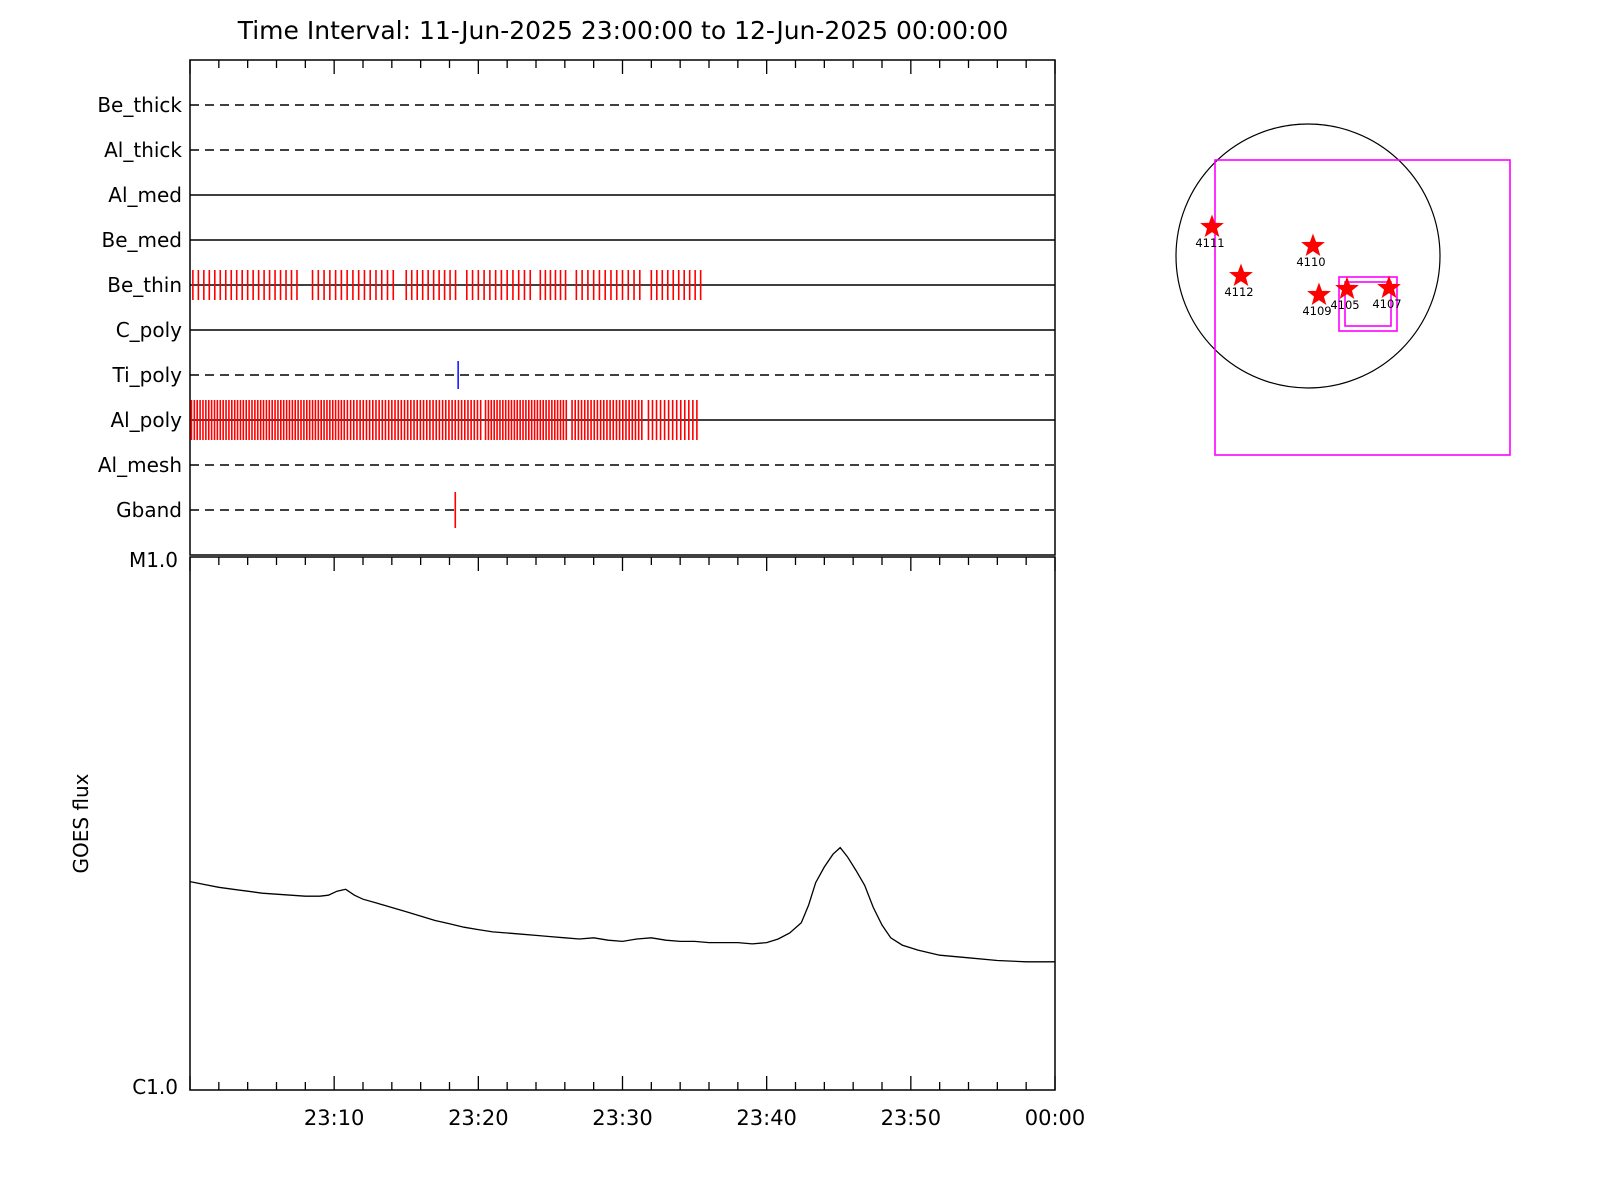  I want to click on channel-row-Al_mesh: Al_mesh, so click(576, 465).